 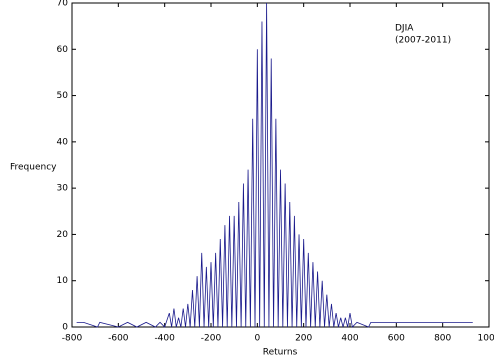 What do you see at coordinates (63, 235) in the screenshot?
I see `y-tick-label: 20` at bounding box center [63, 235].